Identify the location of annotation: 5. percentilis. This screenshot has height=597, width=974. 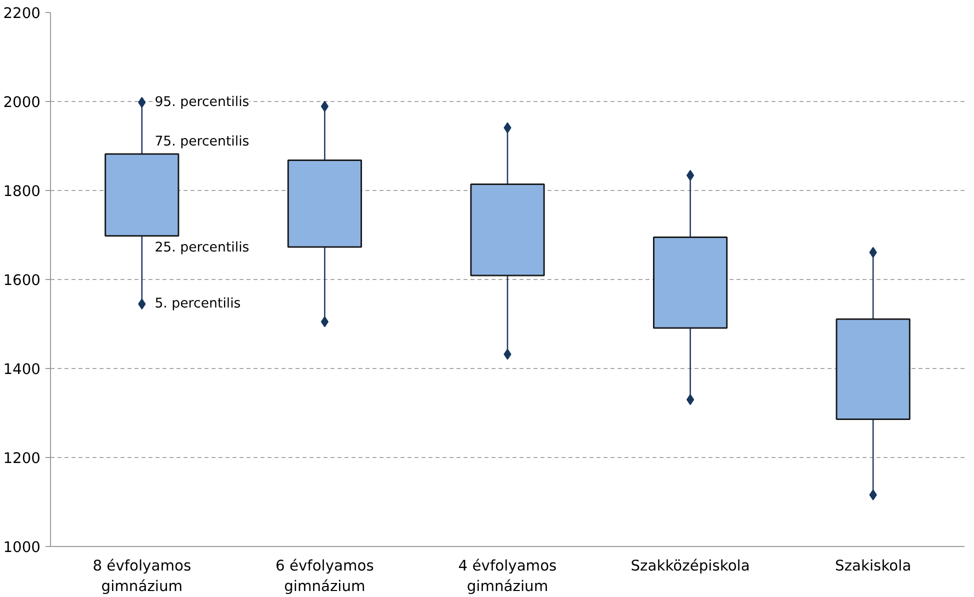
(197, 304).